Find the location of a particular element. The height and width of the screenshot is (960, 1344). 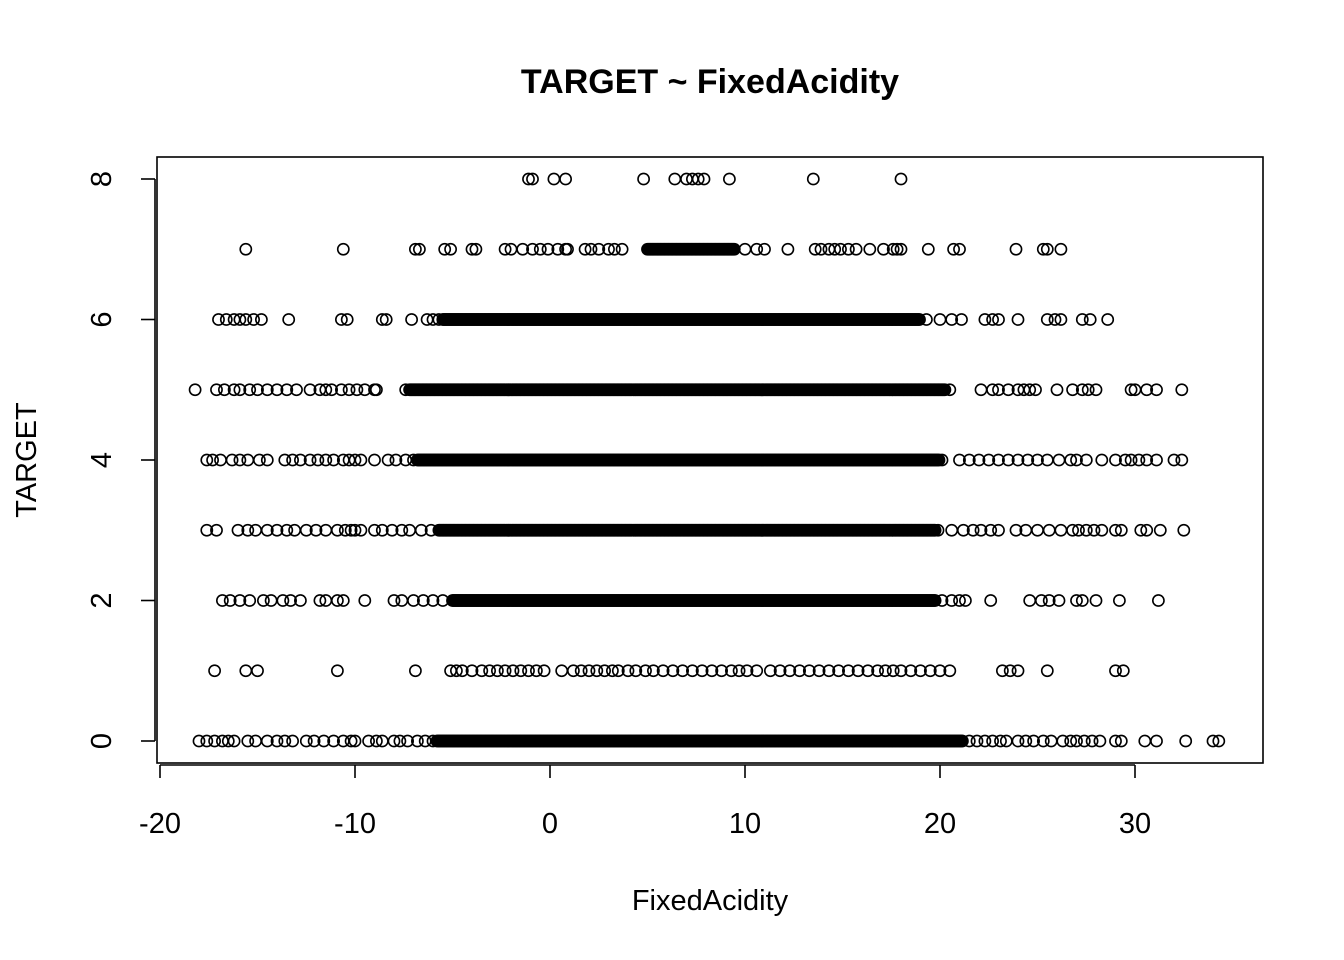

y-tick-label: 6 is located at coordinates (102, 319).